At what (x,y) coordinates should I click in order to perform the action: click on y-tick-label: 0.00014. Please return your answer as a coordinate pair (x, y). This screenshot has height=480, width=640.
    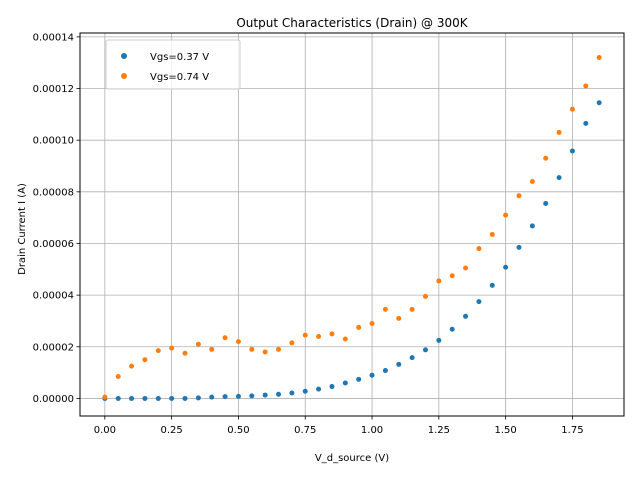
    Looking at the image, I should click on (53, 37).